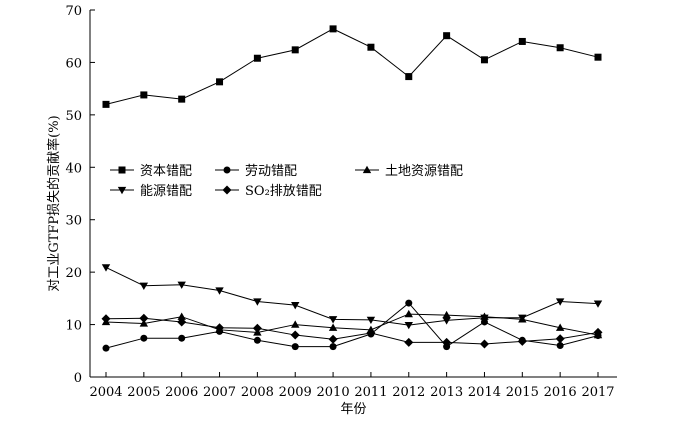 This screenshot has width=700, height=426. I want to click on y-tick-label: 50, so click(73, 116).